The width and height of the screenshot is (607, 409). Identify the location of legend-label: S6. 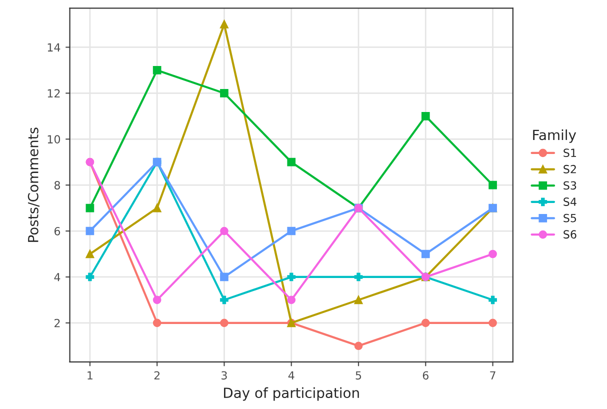
(570, 234).